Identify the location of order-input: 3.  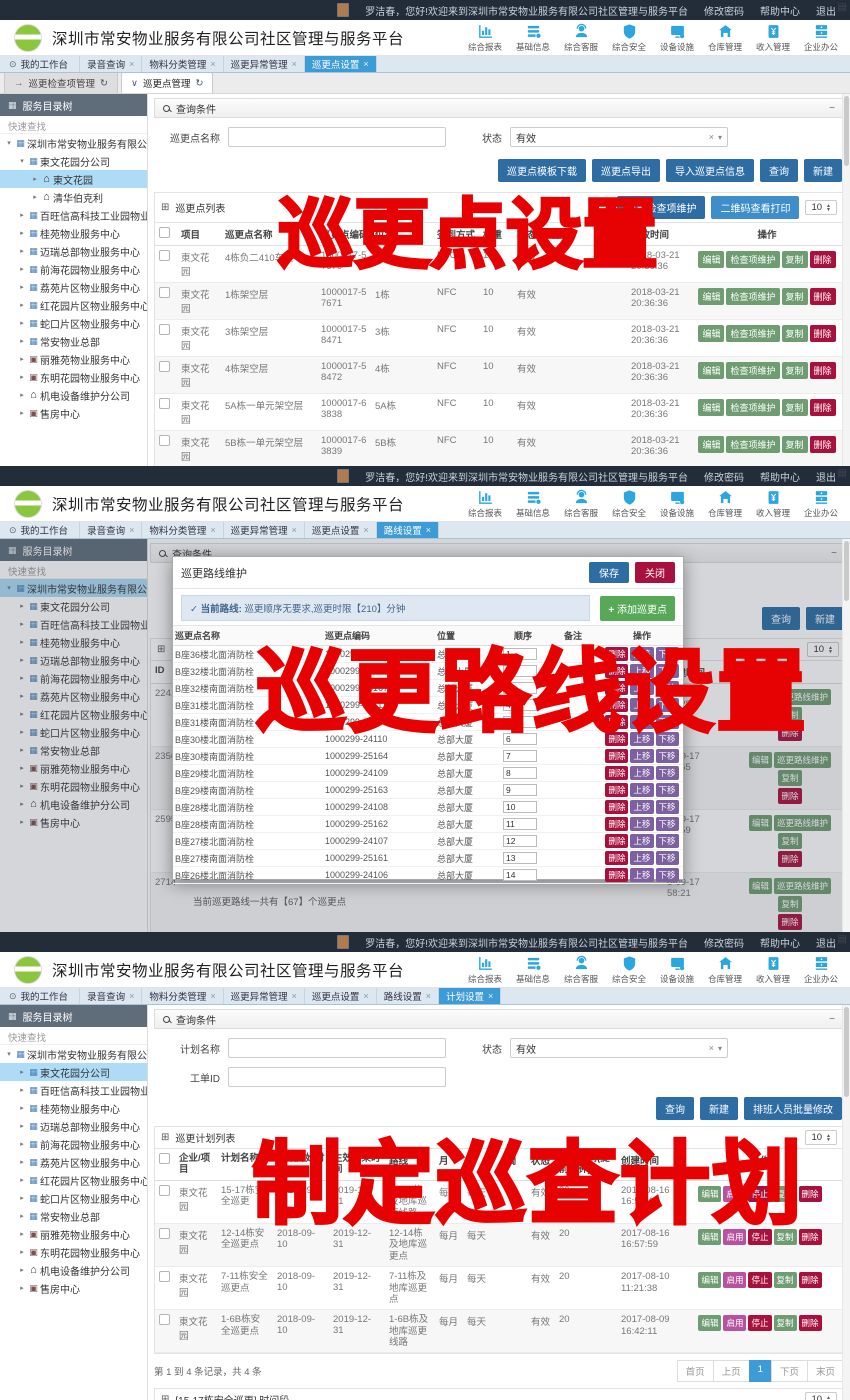
(520, 688).